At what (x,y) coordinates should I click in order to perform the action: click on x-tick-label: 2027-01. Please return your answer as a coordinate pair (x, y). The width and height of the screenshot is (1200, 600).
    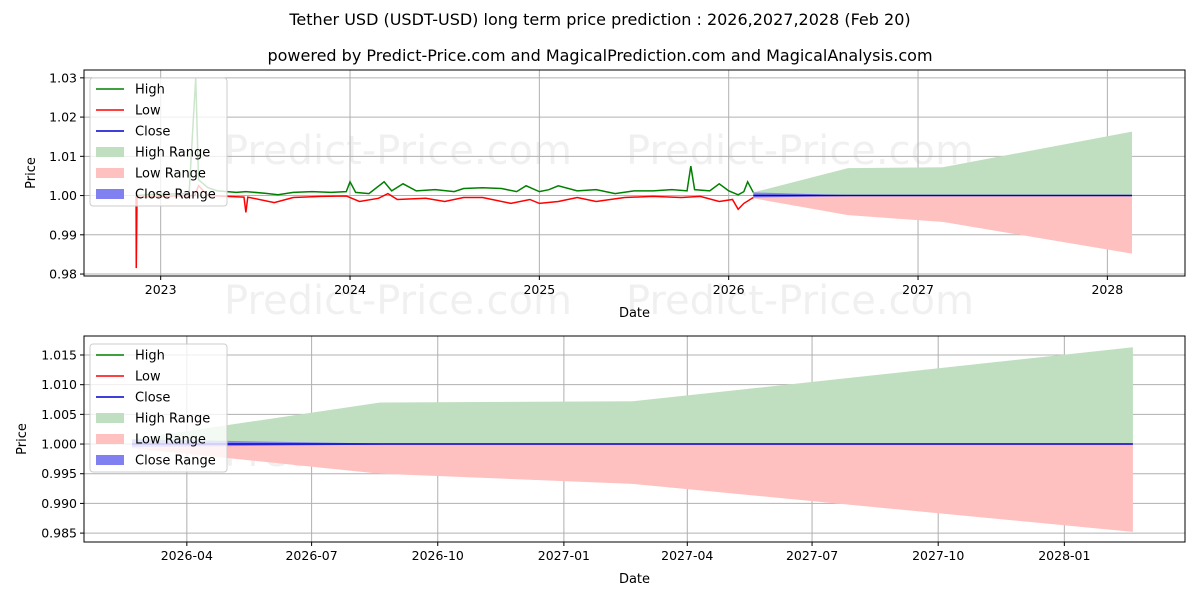
    Looking at the image, I should click on (564, 555).